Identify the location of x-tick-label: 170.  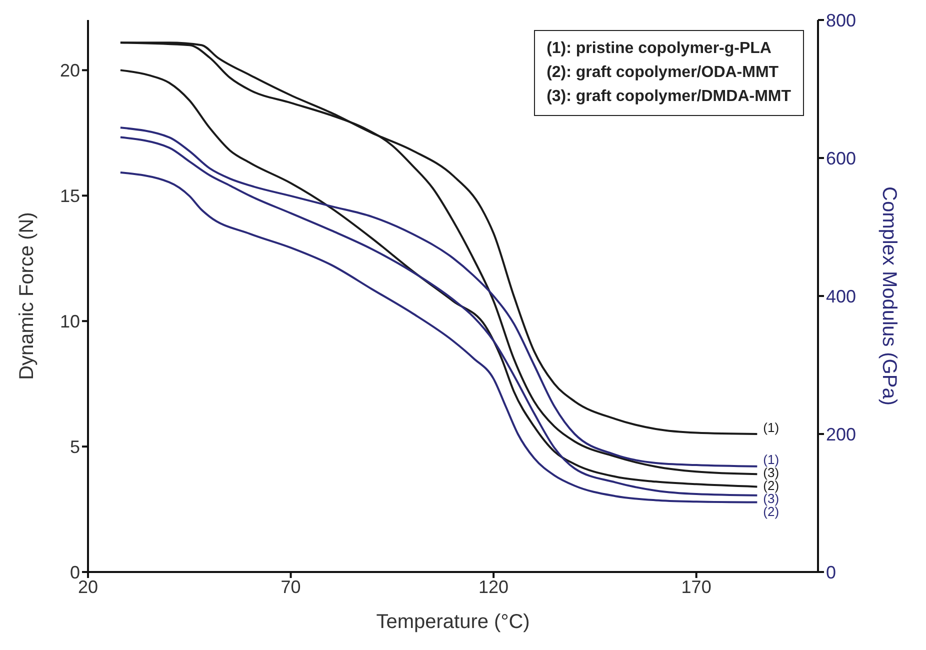
(696, 586).